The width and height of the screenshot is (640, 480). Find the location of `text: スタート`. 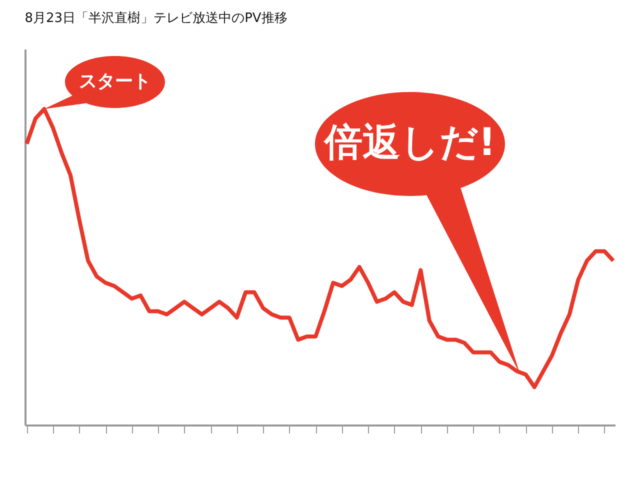

text: スタート is located at coordinates (115, 81).